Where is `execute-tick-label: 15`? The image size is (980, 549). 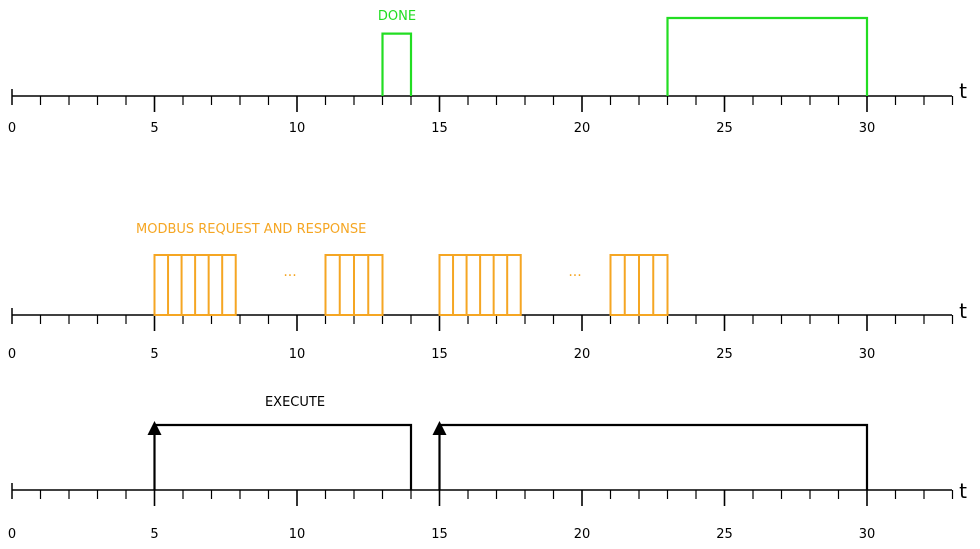
execute-tick-label: 15 is located at coordinates (439, 534).